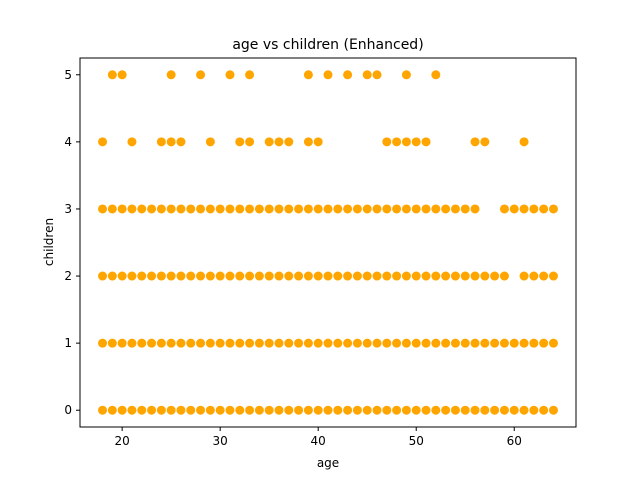 The height and width of the screenshot is (480, 640). What do you see at coordinates (514, 441) in the screenshot?
I see `x-tick-label: 60` at bounding box center [514, 441].